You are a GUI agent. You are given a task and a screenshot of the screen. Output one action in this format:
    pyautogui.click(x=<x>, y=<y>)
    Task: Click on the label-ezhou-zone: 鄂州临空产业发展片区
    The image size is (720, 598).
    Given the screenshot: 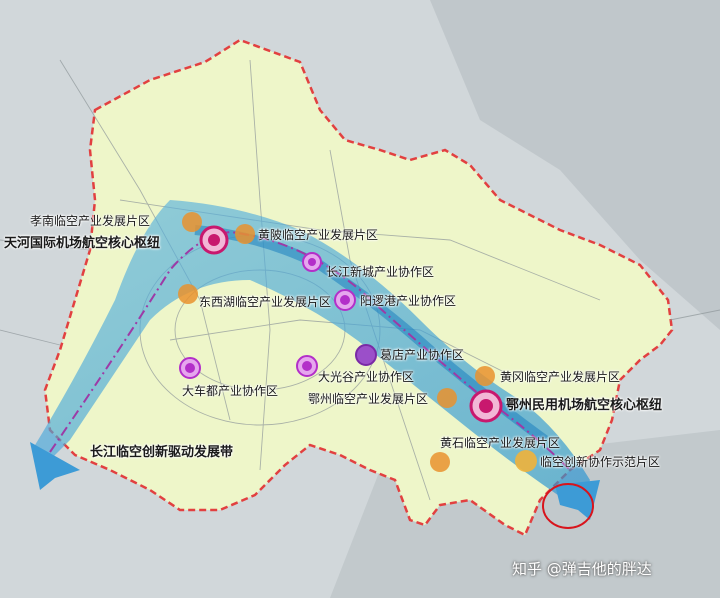 What is the action you would take?
    pyautogui.click(x=368, y=399)
    